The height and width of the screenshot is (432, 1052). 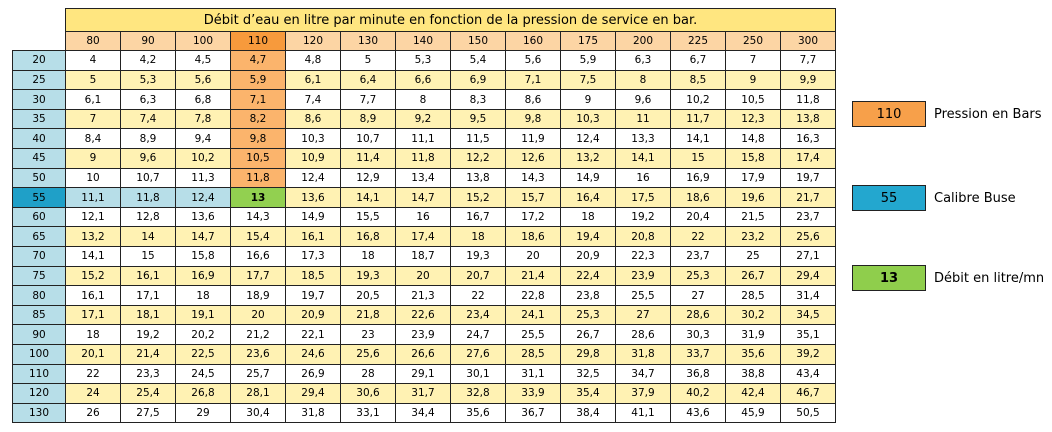 I want to click on cell: 32,5, so click(x=588, y=374).